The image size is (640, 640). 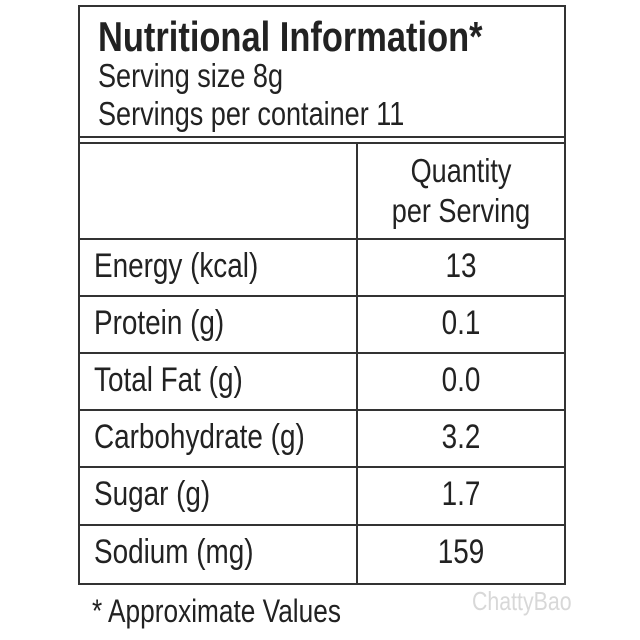 What do you see at coordinates (461, 552) in the screenshot?
I see `nutrient-quantity: 159` at bounding box center [461, 552].